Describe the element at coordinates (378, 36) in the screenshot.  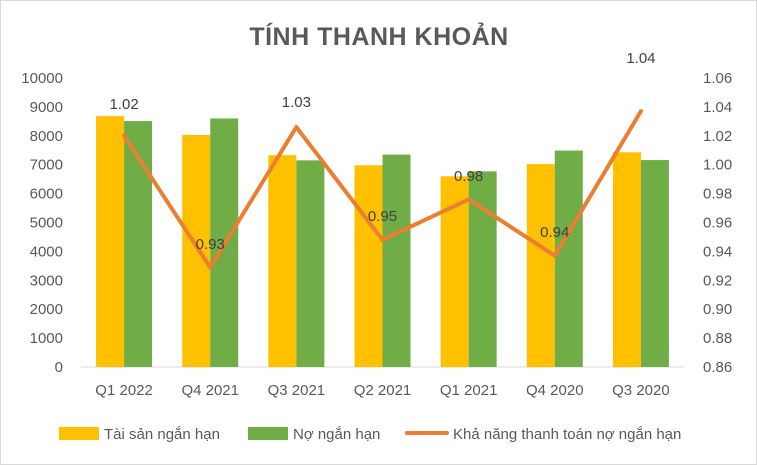
I see `chart-title: TÍNH THANH KHOẢN` at that location.